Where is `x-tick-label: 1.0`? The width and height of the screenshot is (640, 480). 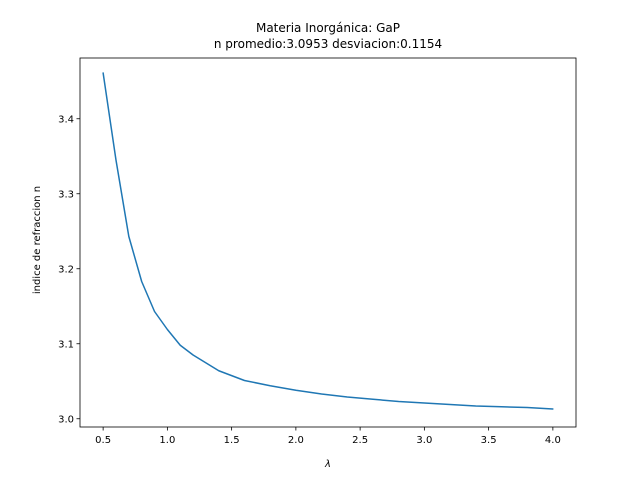
x-tick-label: 1.0 is located at coordinates (167, 440).